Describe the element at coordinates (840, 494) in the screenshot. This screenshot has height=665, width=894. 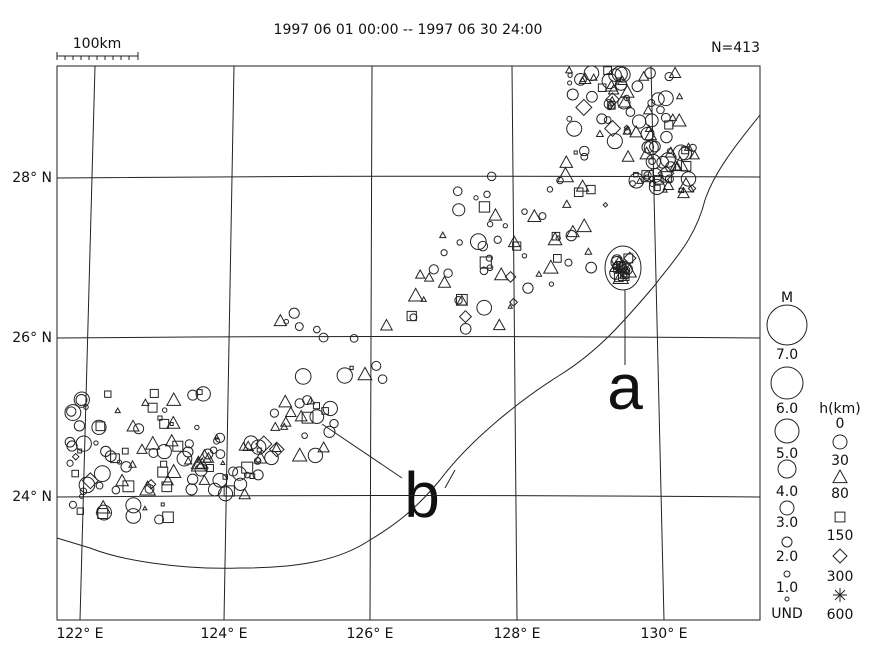
I see `legend-label: 80` at that location.